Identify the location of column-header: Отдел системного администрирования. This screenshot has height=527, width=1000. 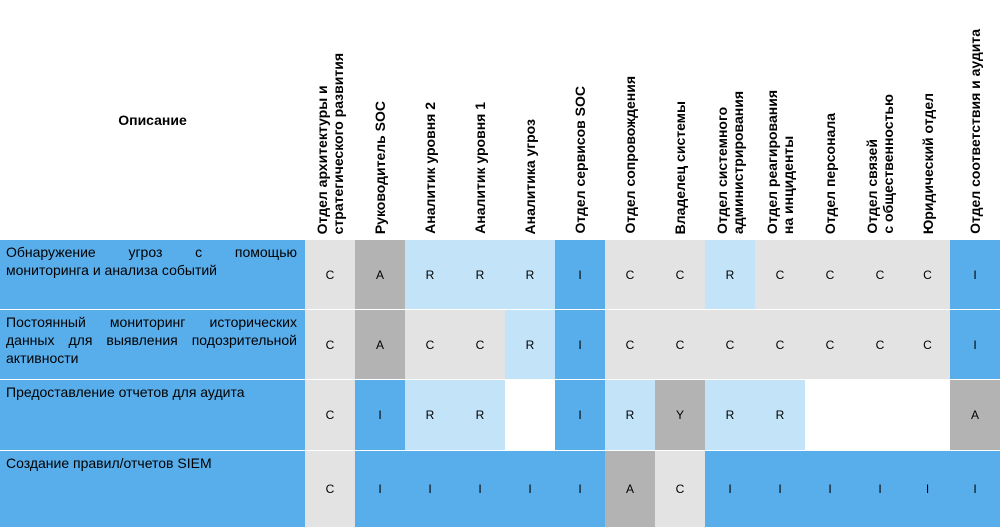
(730, 120).